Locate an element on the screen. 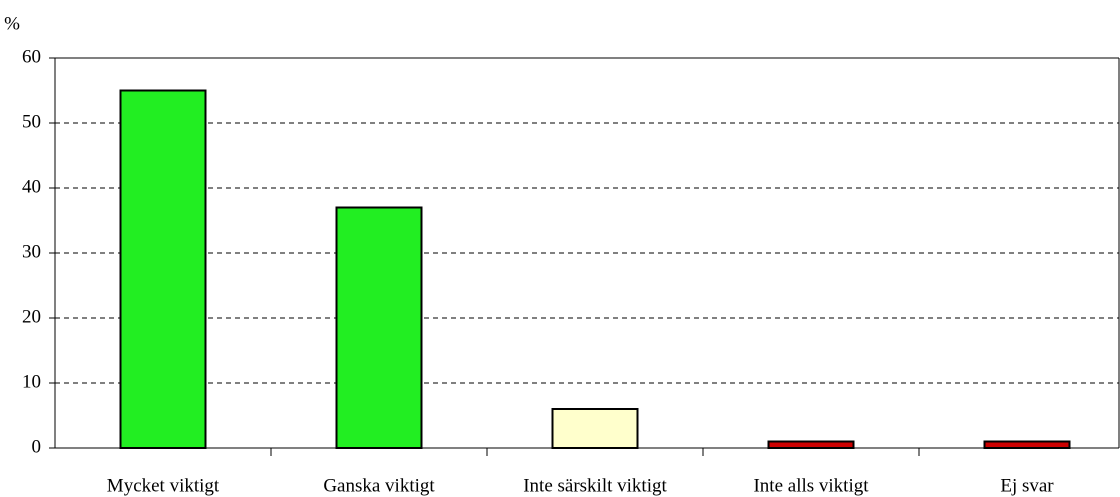 The width and height of the screenshot is (1120, 497). x-tick-label: Inte alls viktigt is located at coordinates (811, 485).